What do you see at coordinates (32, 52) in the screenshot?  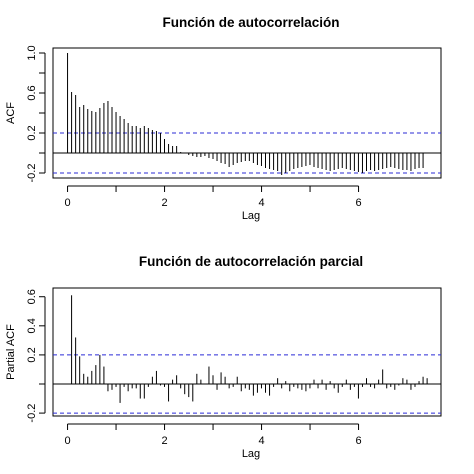 I see `acf-y-tick-label: 1.0` at bounding box center [32, 52].